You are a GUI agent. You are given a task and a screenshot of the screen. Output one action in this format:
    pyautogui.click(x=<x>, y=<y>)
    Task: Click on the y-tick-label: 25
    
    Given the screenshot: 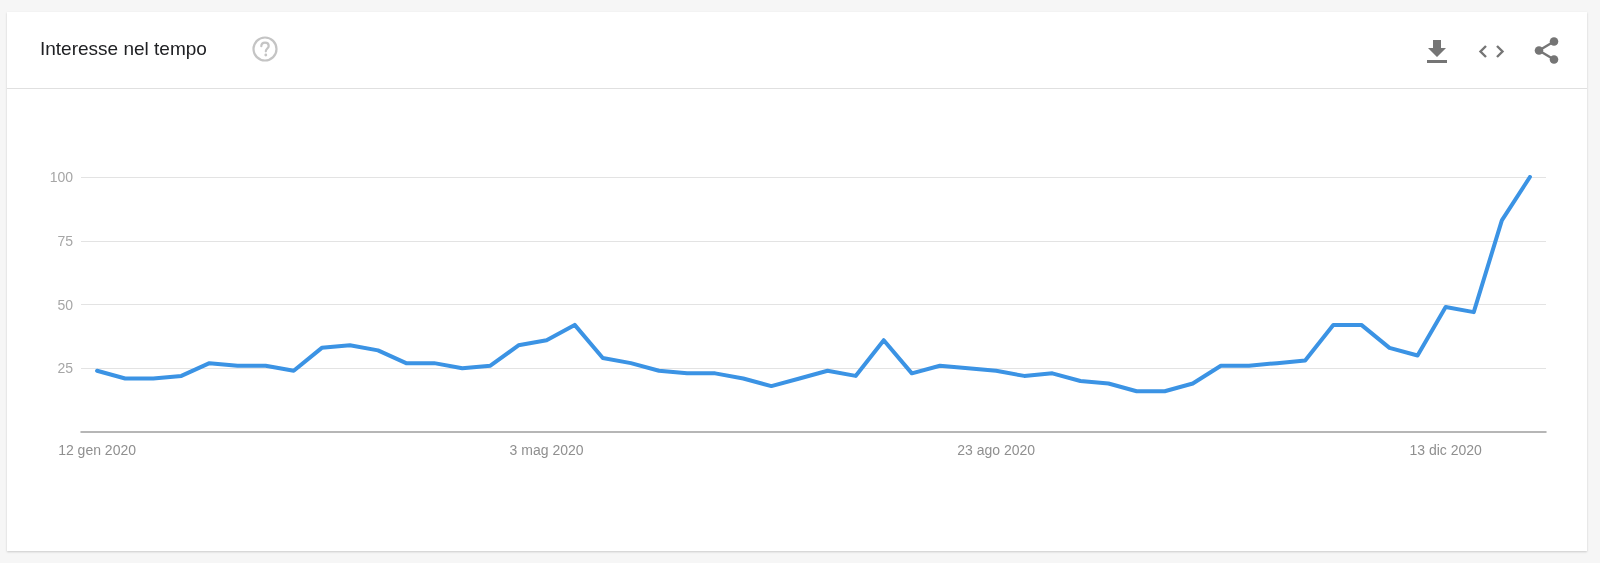 What is the action you would take?
    pyautogui.click(x=65, y=368)
    